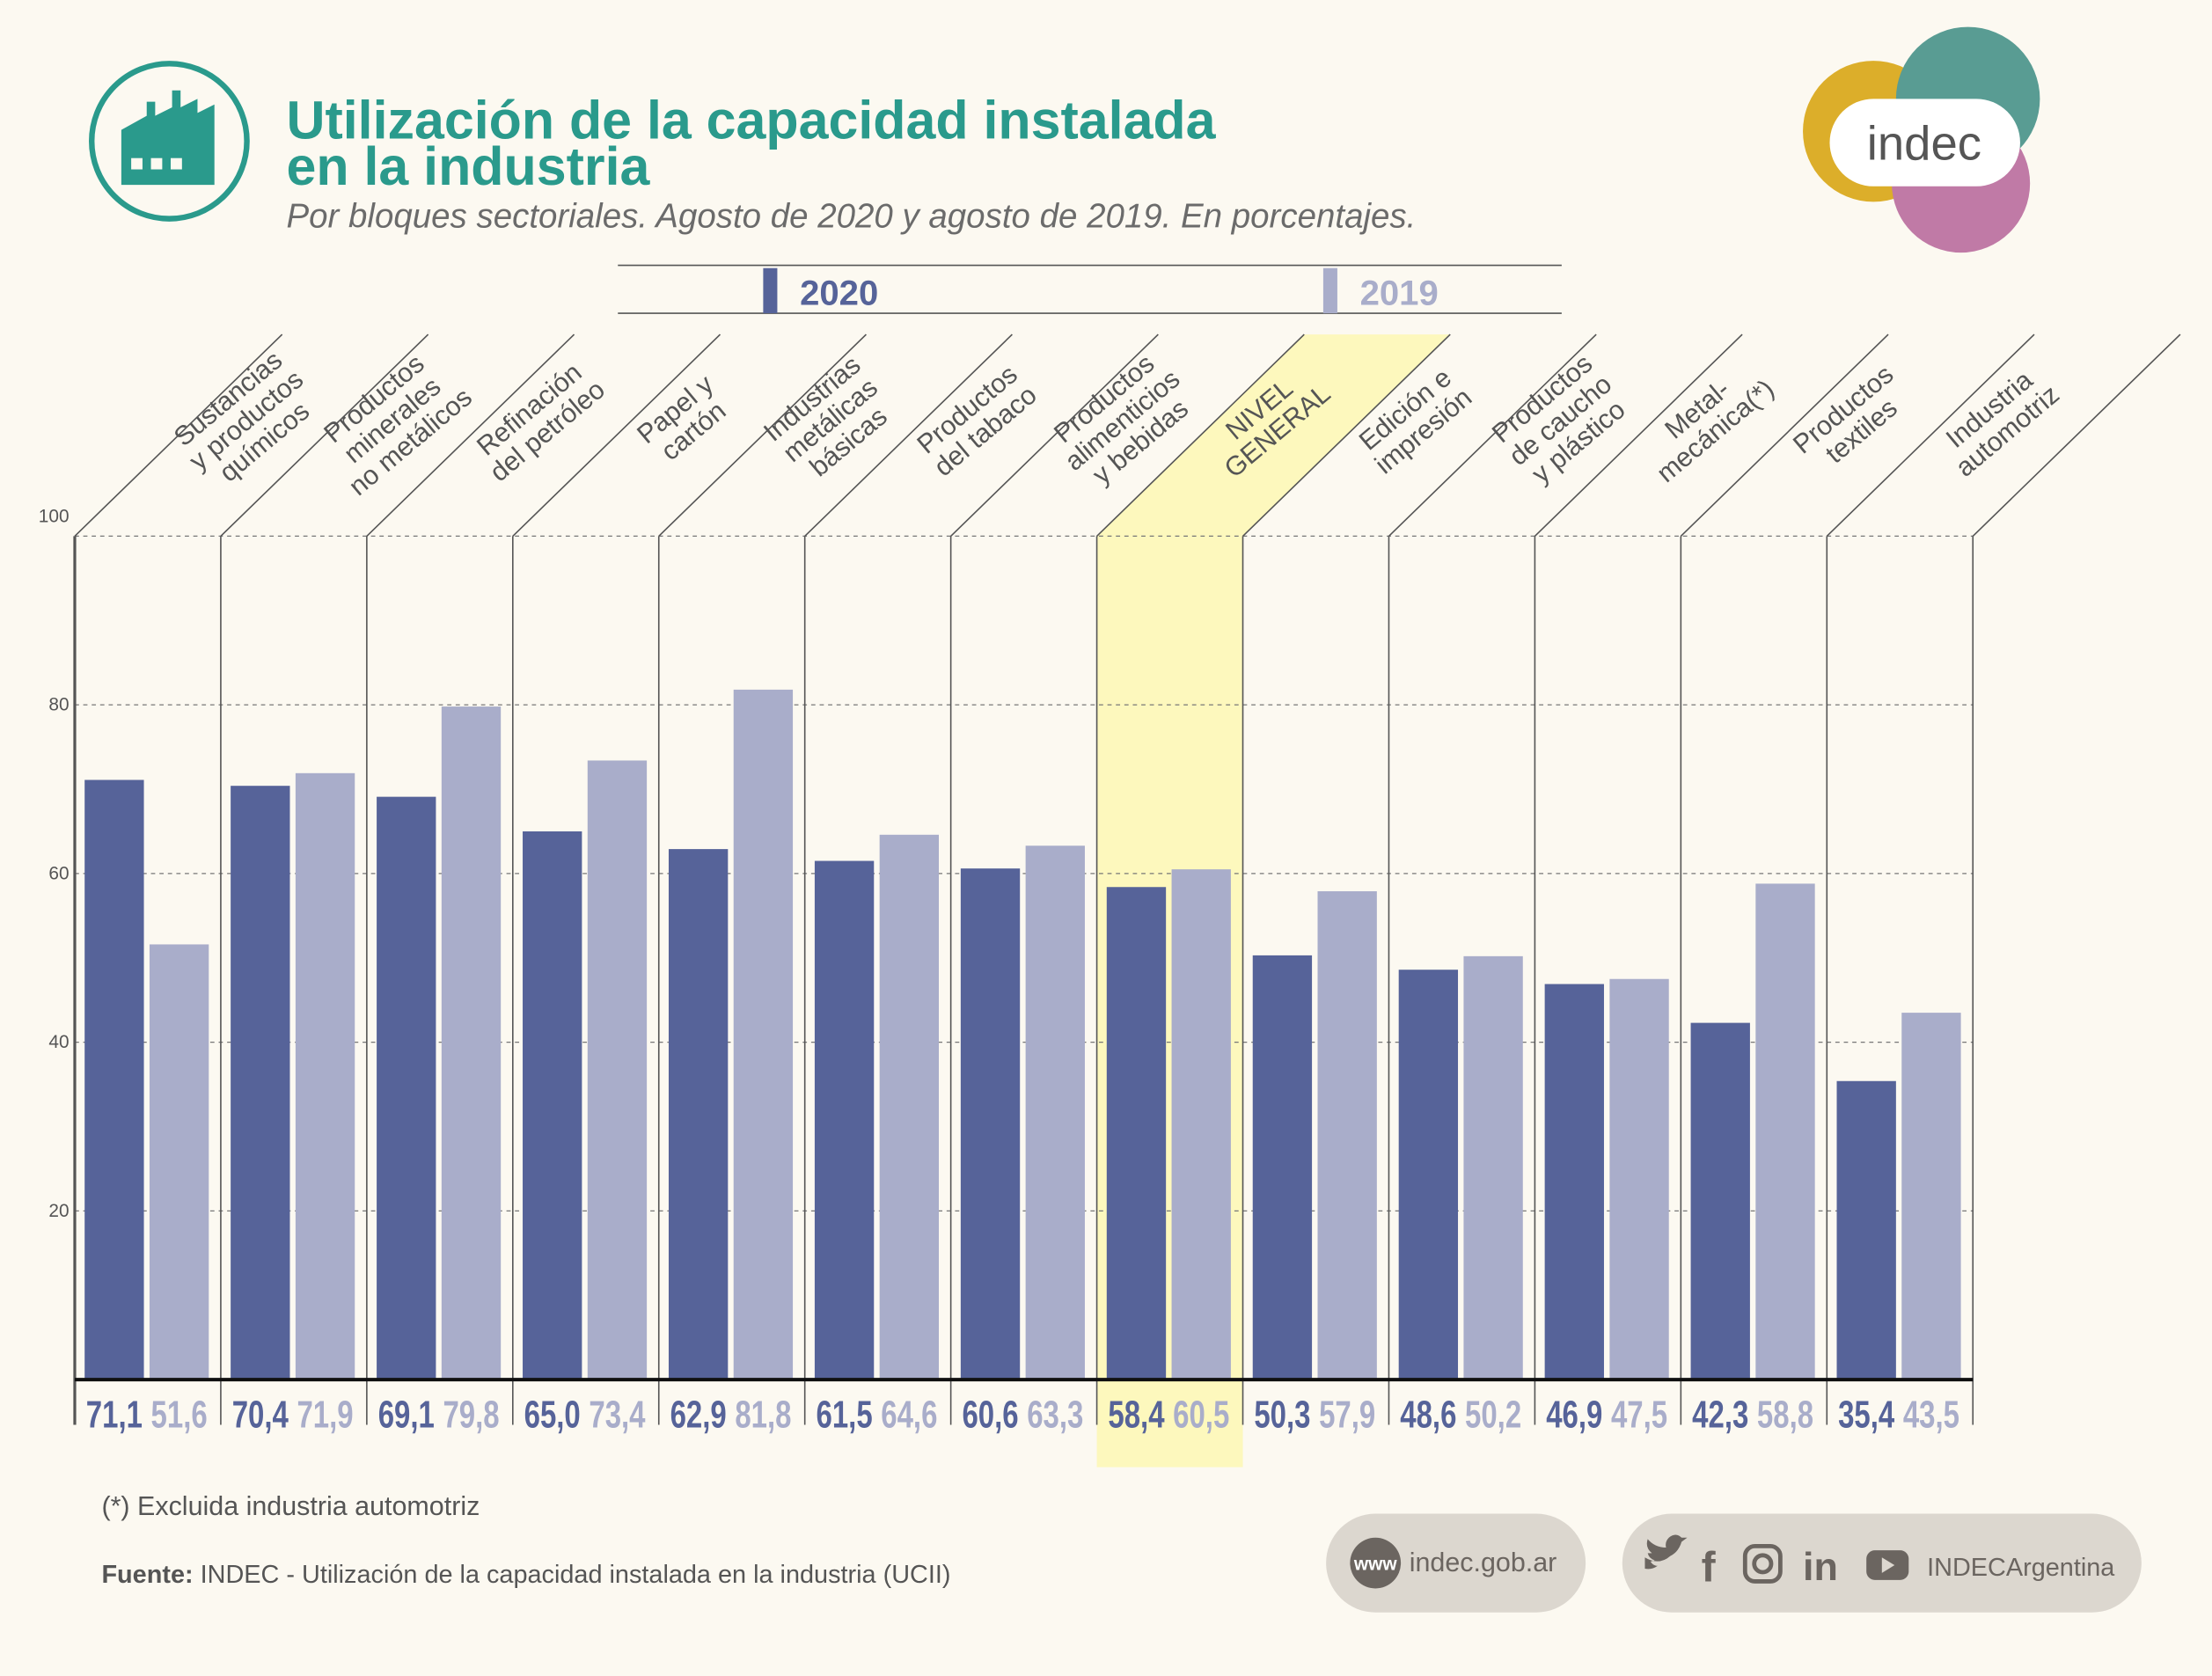 Image resolution: width=2212 pixels, height=1676 pixels. What do you see at coordinates (1136, 1415) in the screenshot?
I see `value-label: 58,4` at bounding box center [1136, 1415].